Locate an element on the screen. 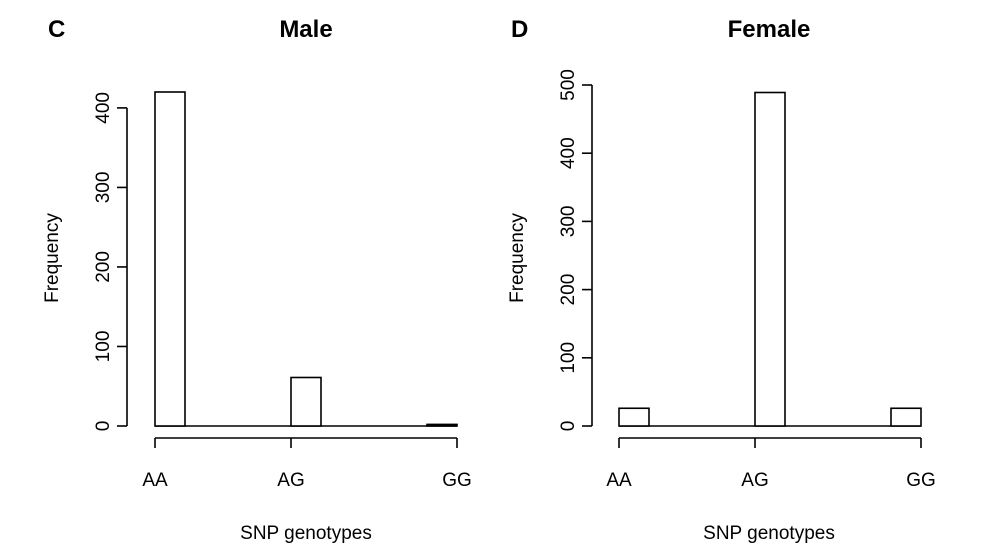  y-axis: 0 100 200 300 400 500 is located at coordinates (575, 250).